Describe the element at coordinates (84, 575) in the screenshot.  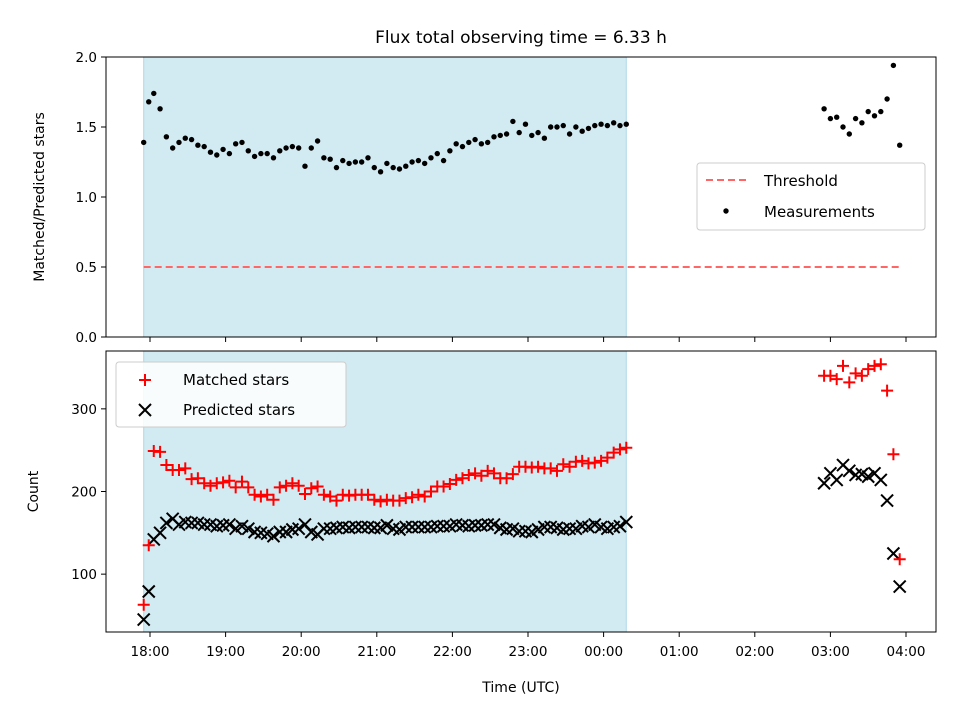
I see `y-tick-label: 100` at that location.